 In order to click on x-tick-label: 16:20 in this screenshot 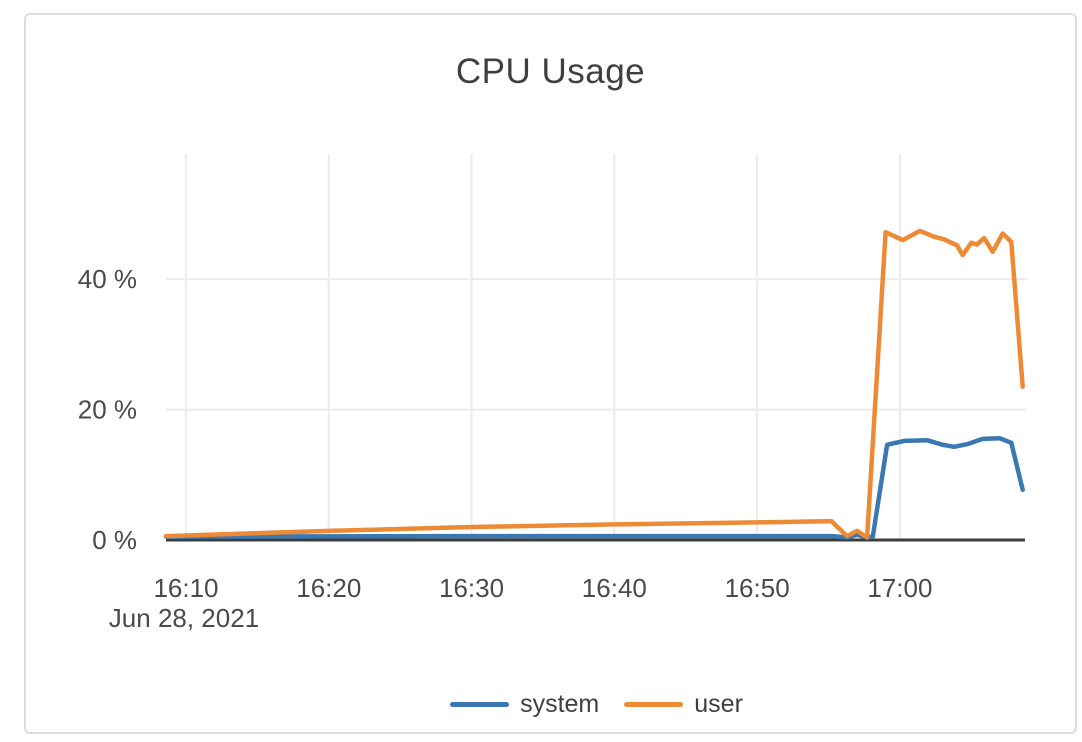, I will do `click(328, 588)`.